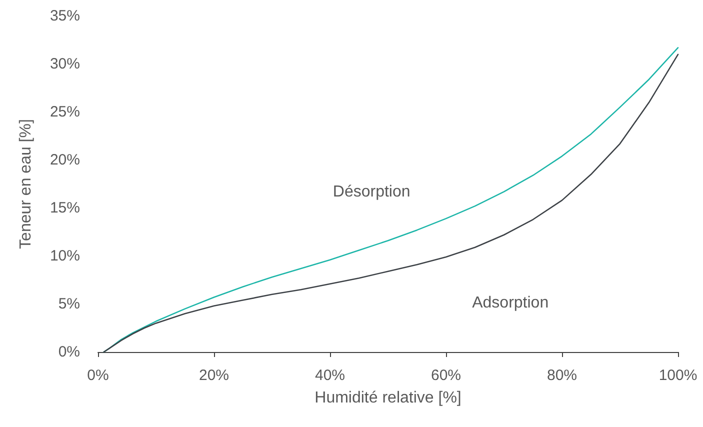 This screenshot has width=703, height=427. What do you see at coordinates (678, 375) in the screenshot?
I see `x-tick-label: 100%` at bounding box center [678, 375].